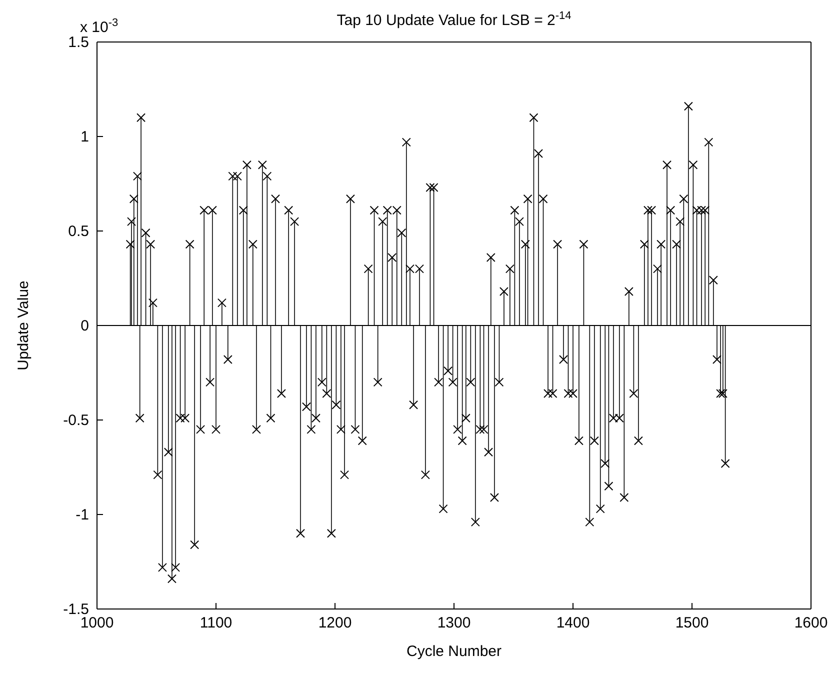 This screenshot has height=673, width=837. Describe the element at coordinates (76, 420) in the screenshot. I see `y-tick-label: -0.5` at that location.